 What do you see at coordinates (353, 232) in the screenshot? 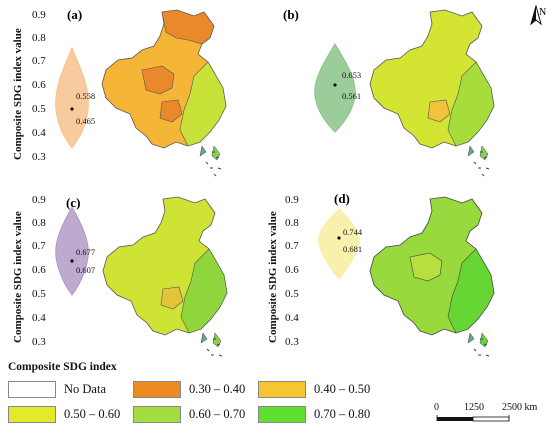
I see `violin-upper-value-d: 0.744` at bounding box center [353, 232].